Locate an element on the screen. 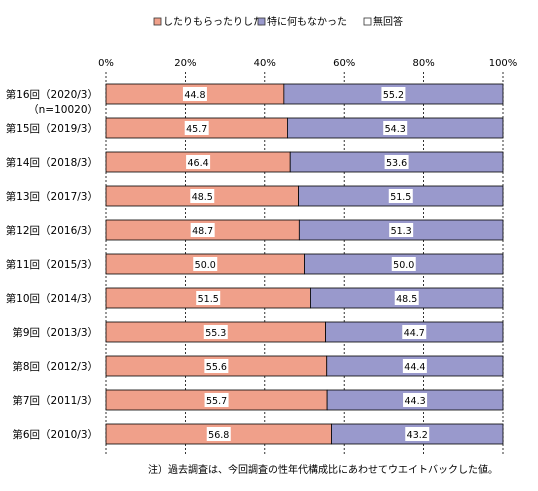 The image size is (538, 491). data-label: 43.2 is located at coordinates (417, 435).